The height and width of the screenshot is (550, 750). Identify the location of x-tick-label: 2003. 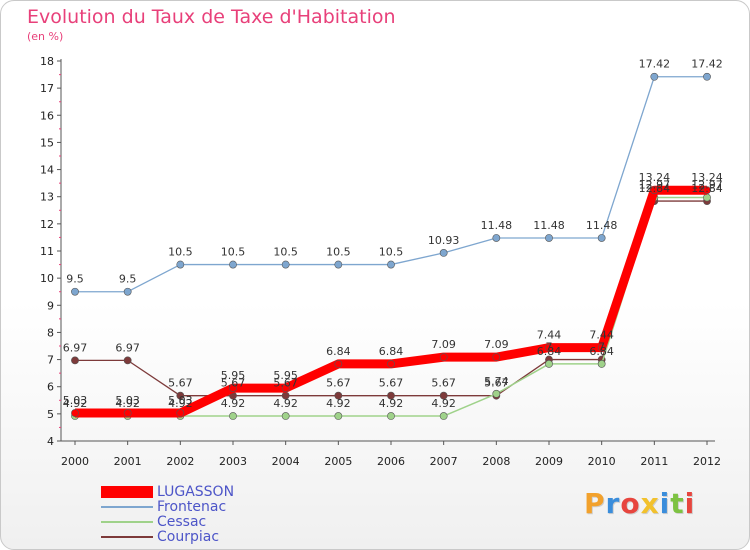
(233, 461).